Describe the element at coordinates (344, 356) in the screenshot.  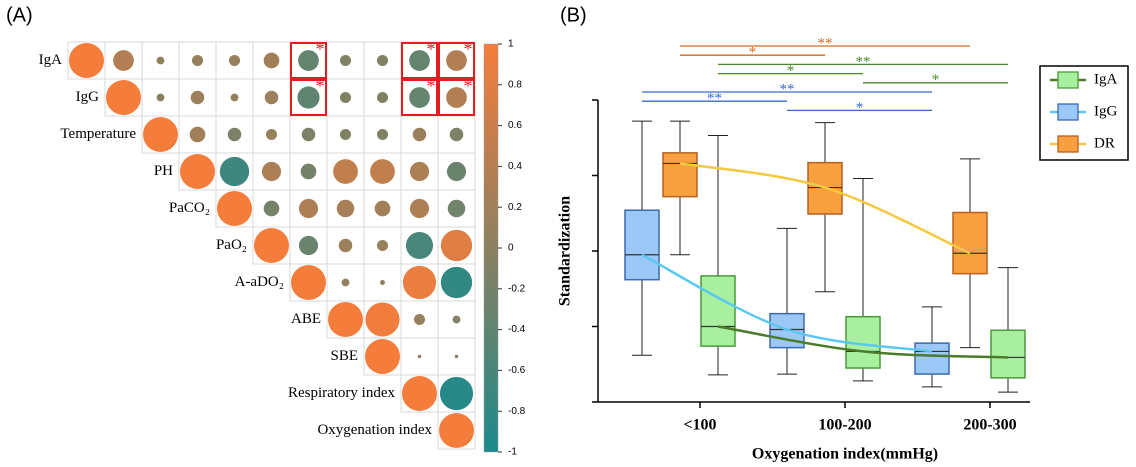
I see `row-label: SBE` at that location.